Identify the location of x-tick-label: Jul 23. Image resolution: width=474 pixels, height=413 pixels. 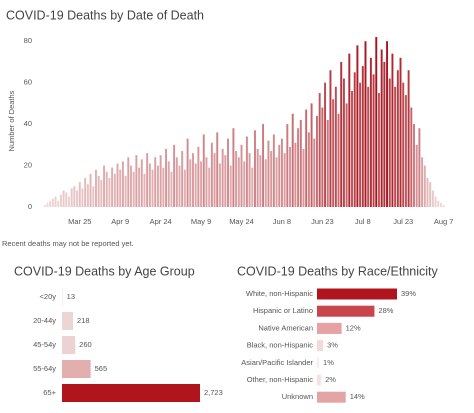
(403, 221).